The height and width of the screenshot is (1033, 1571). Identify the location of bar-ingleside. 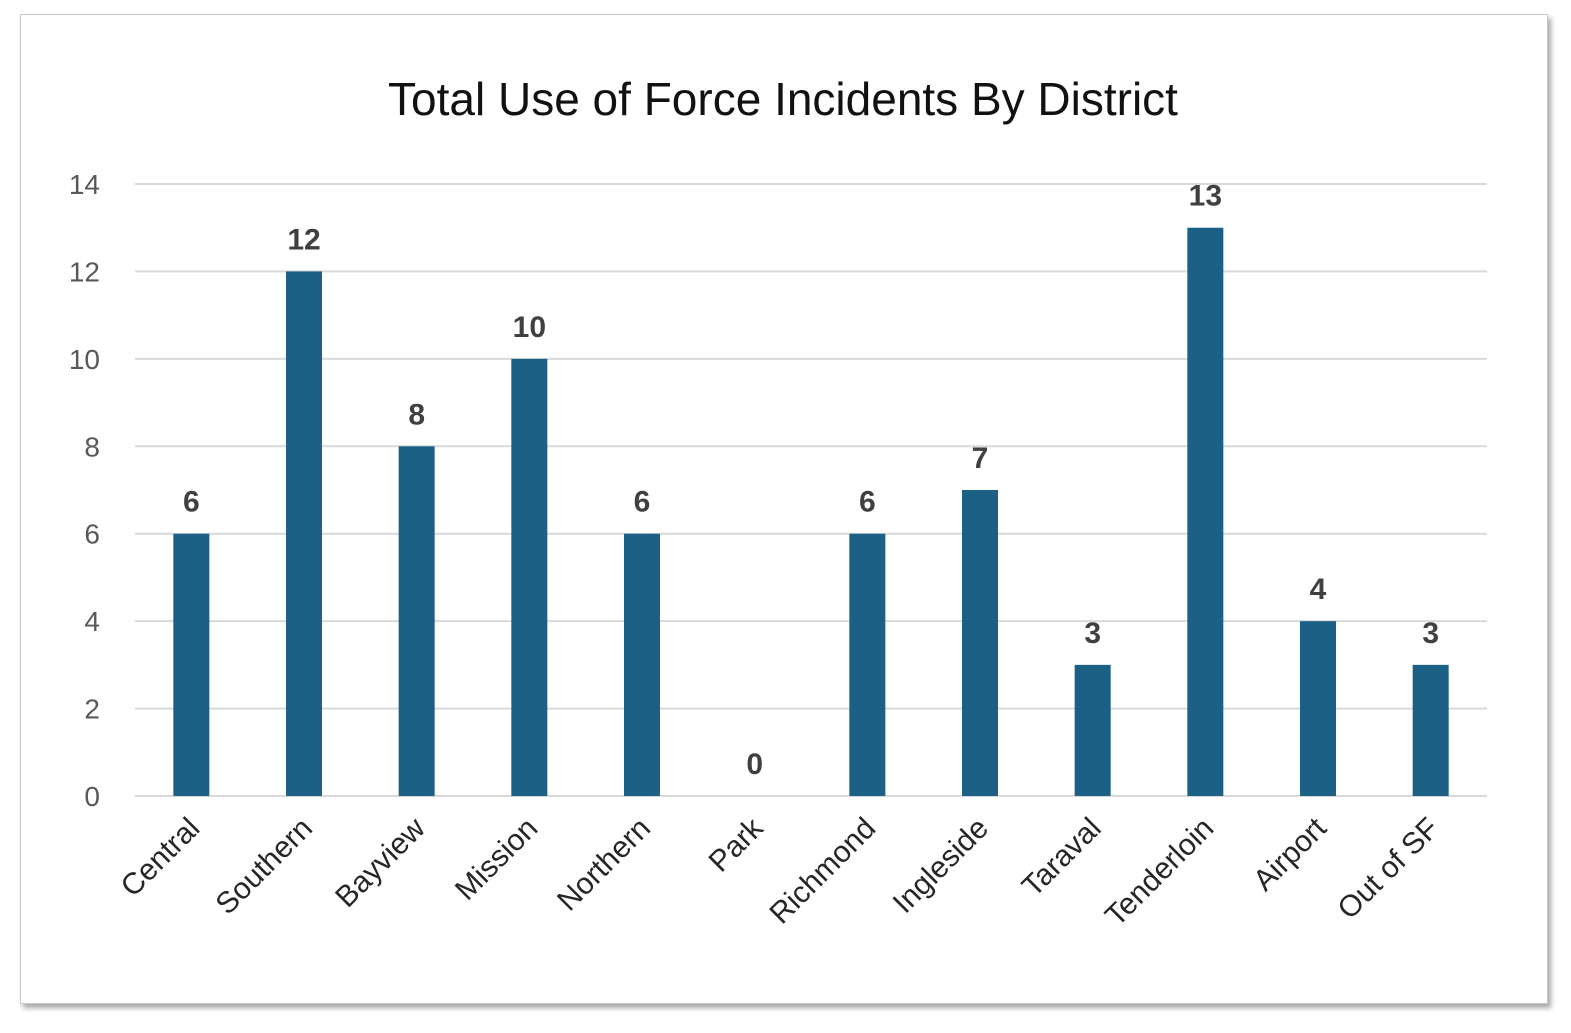
(980, 643).